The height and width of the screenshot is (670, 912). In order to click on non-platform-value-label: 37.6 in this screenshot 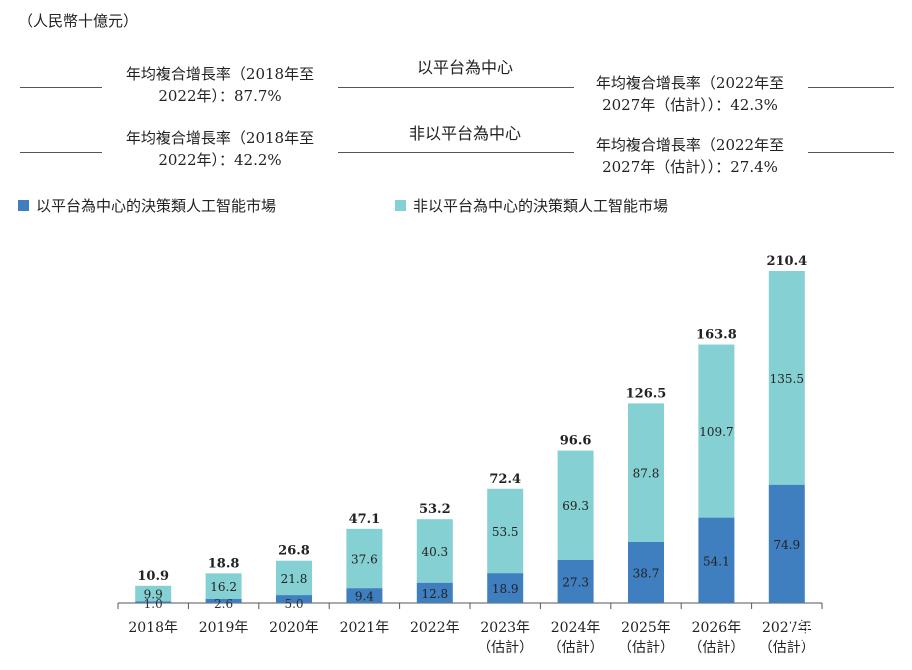, I will do `click(364, 560)`.